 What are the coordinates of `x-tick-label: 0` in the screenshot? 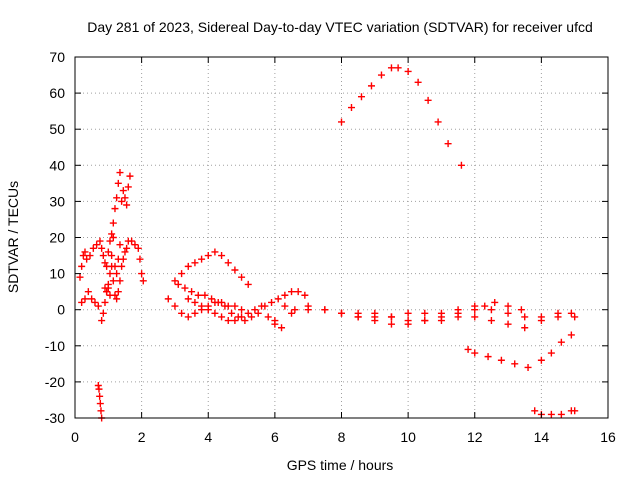 It's located at (75, 437).